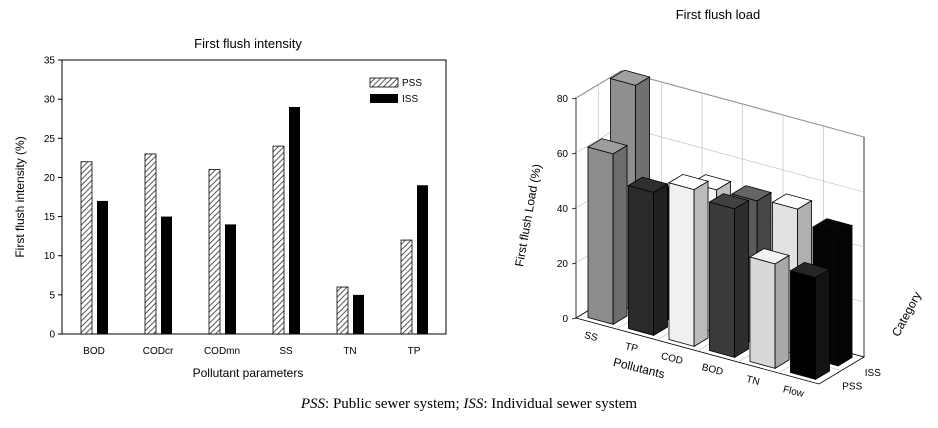 The height and width of the screenshot is (428, 938). What do you see at coordinates (50, 217) in the screenshot?
I see `intensity-y-tick-label: 15` at bounding box center [50, 217].